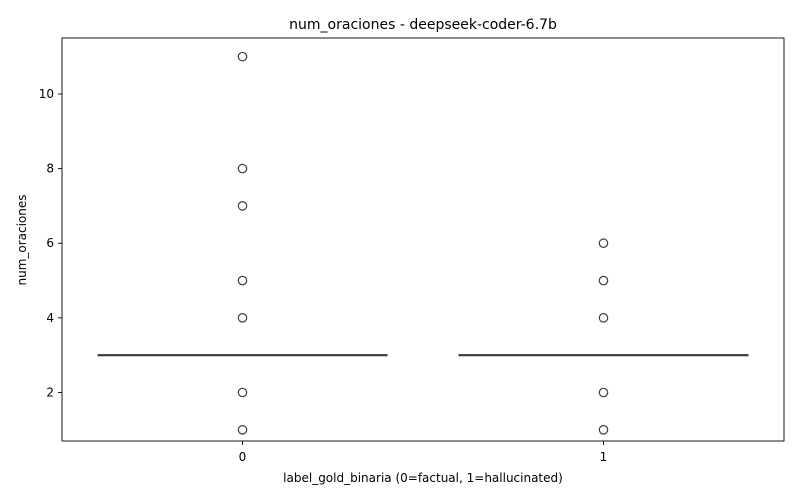 The width and height of the screenshot is (800, 500). What do you see at coordinates (604, 457) in the screenshot?
I see `x-tick-label: 1` at bounding box center [604, 457].